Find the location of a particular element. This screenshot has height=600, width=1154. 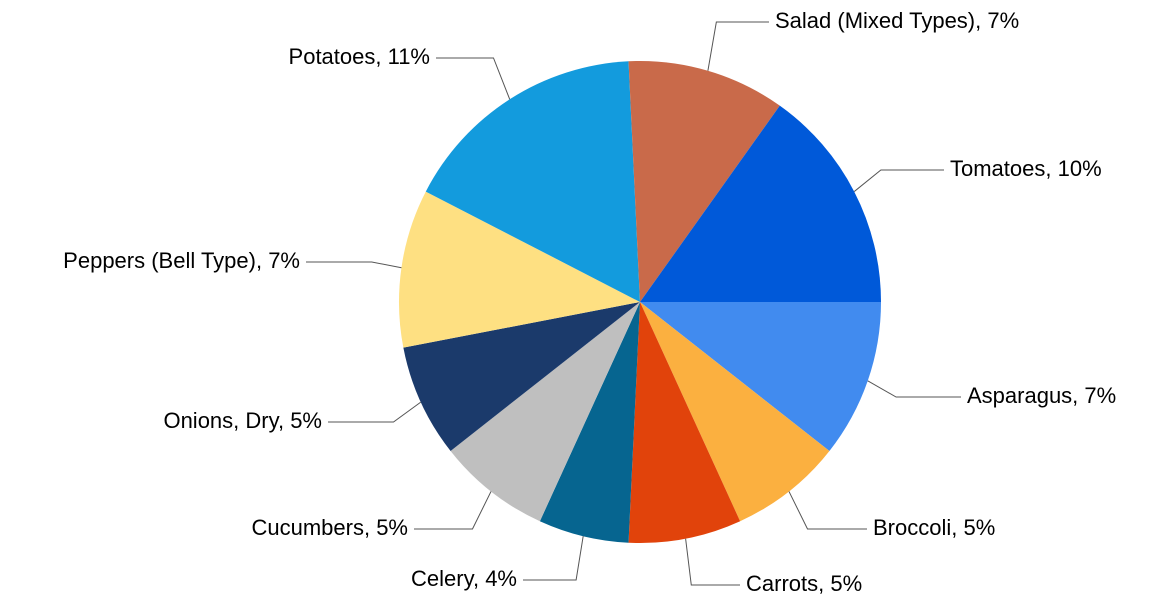

data-label: Broccoli, 5% is located at coordinates (934, 527).